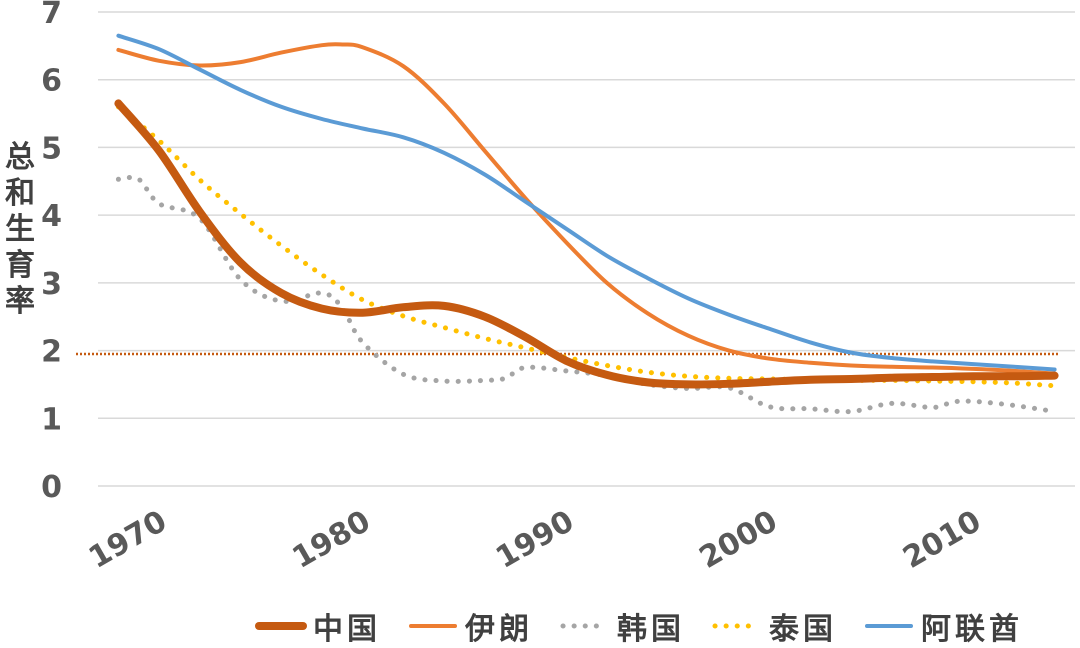 The image size is (1080, 648). I want to click on x-axis-ticks: 1970 1980 1990 2000 2010, so click(535, 540).